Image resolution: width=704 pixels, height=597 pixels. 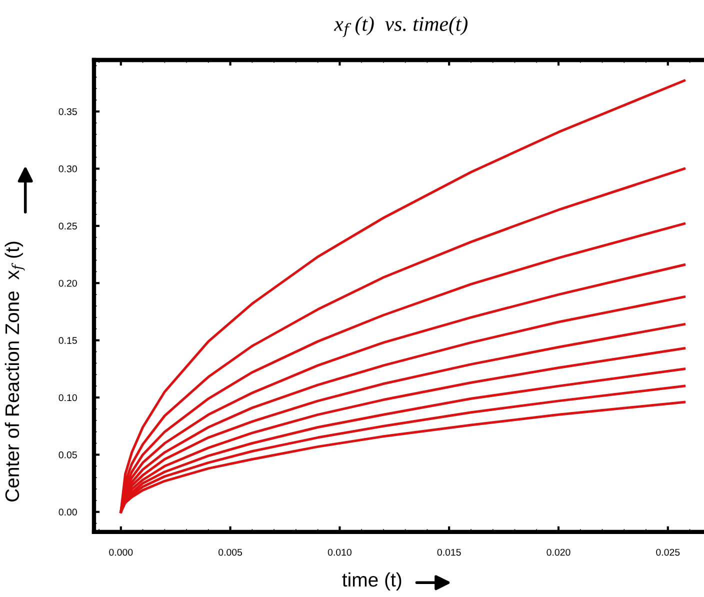 I want to click on y-tick-label: 0.30, so click(x=67, y=168).